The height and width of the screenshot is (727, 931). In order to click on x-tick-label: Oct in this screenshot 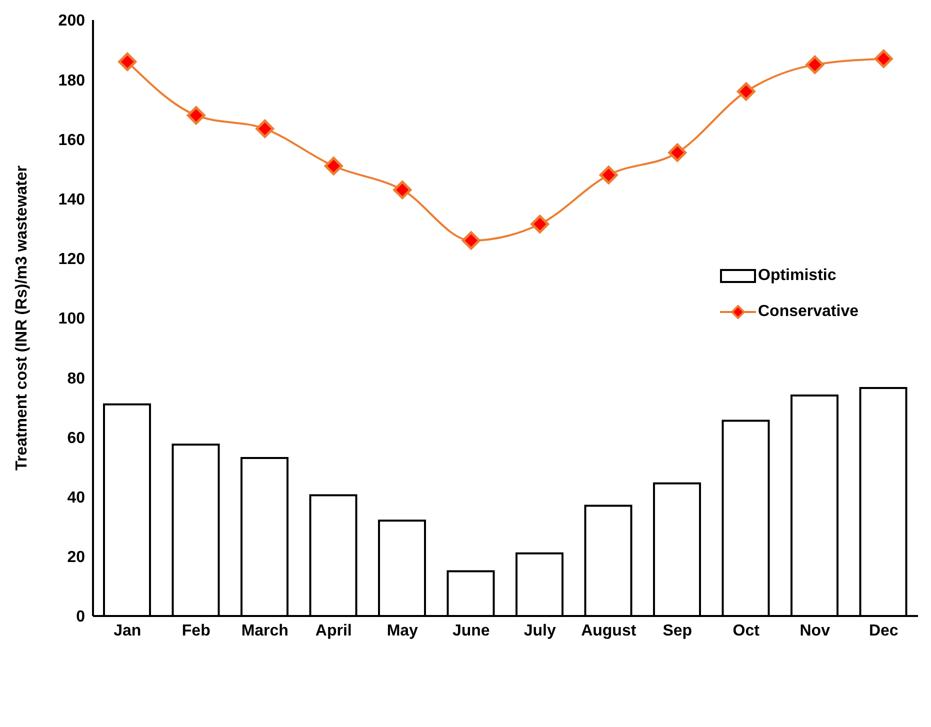, I will do `click(746, 631)`.